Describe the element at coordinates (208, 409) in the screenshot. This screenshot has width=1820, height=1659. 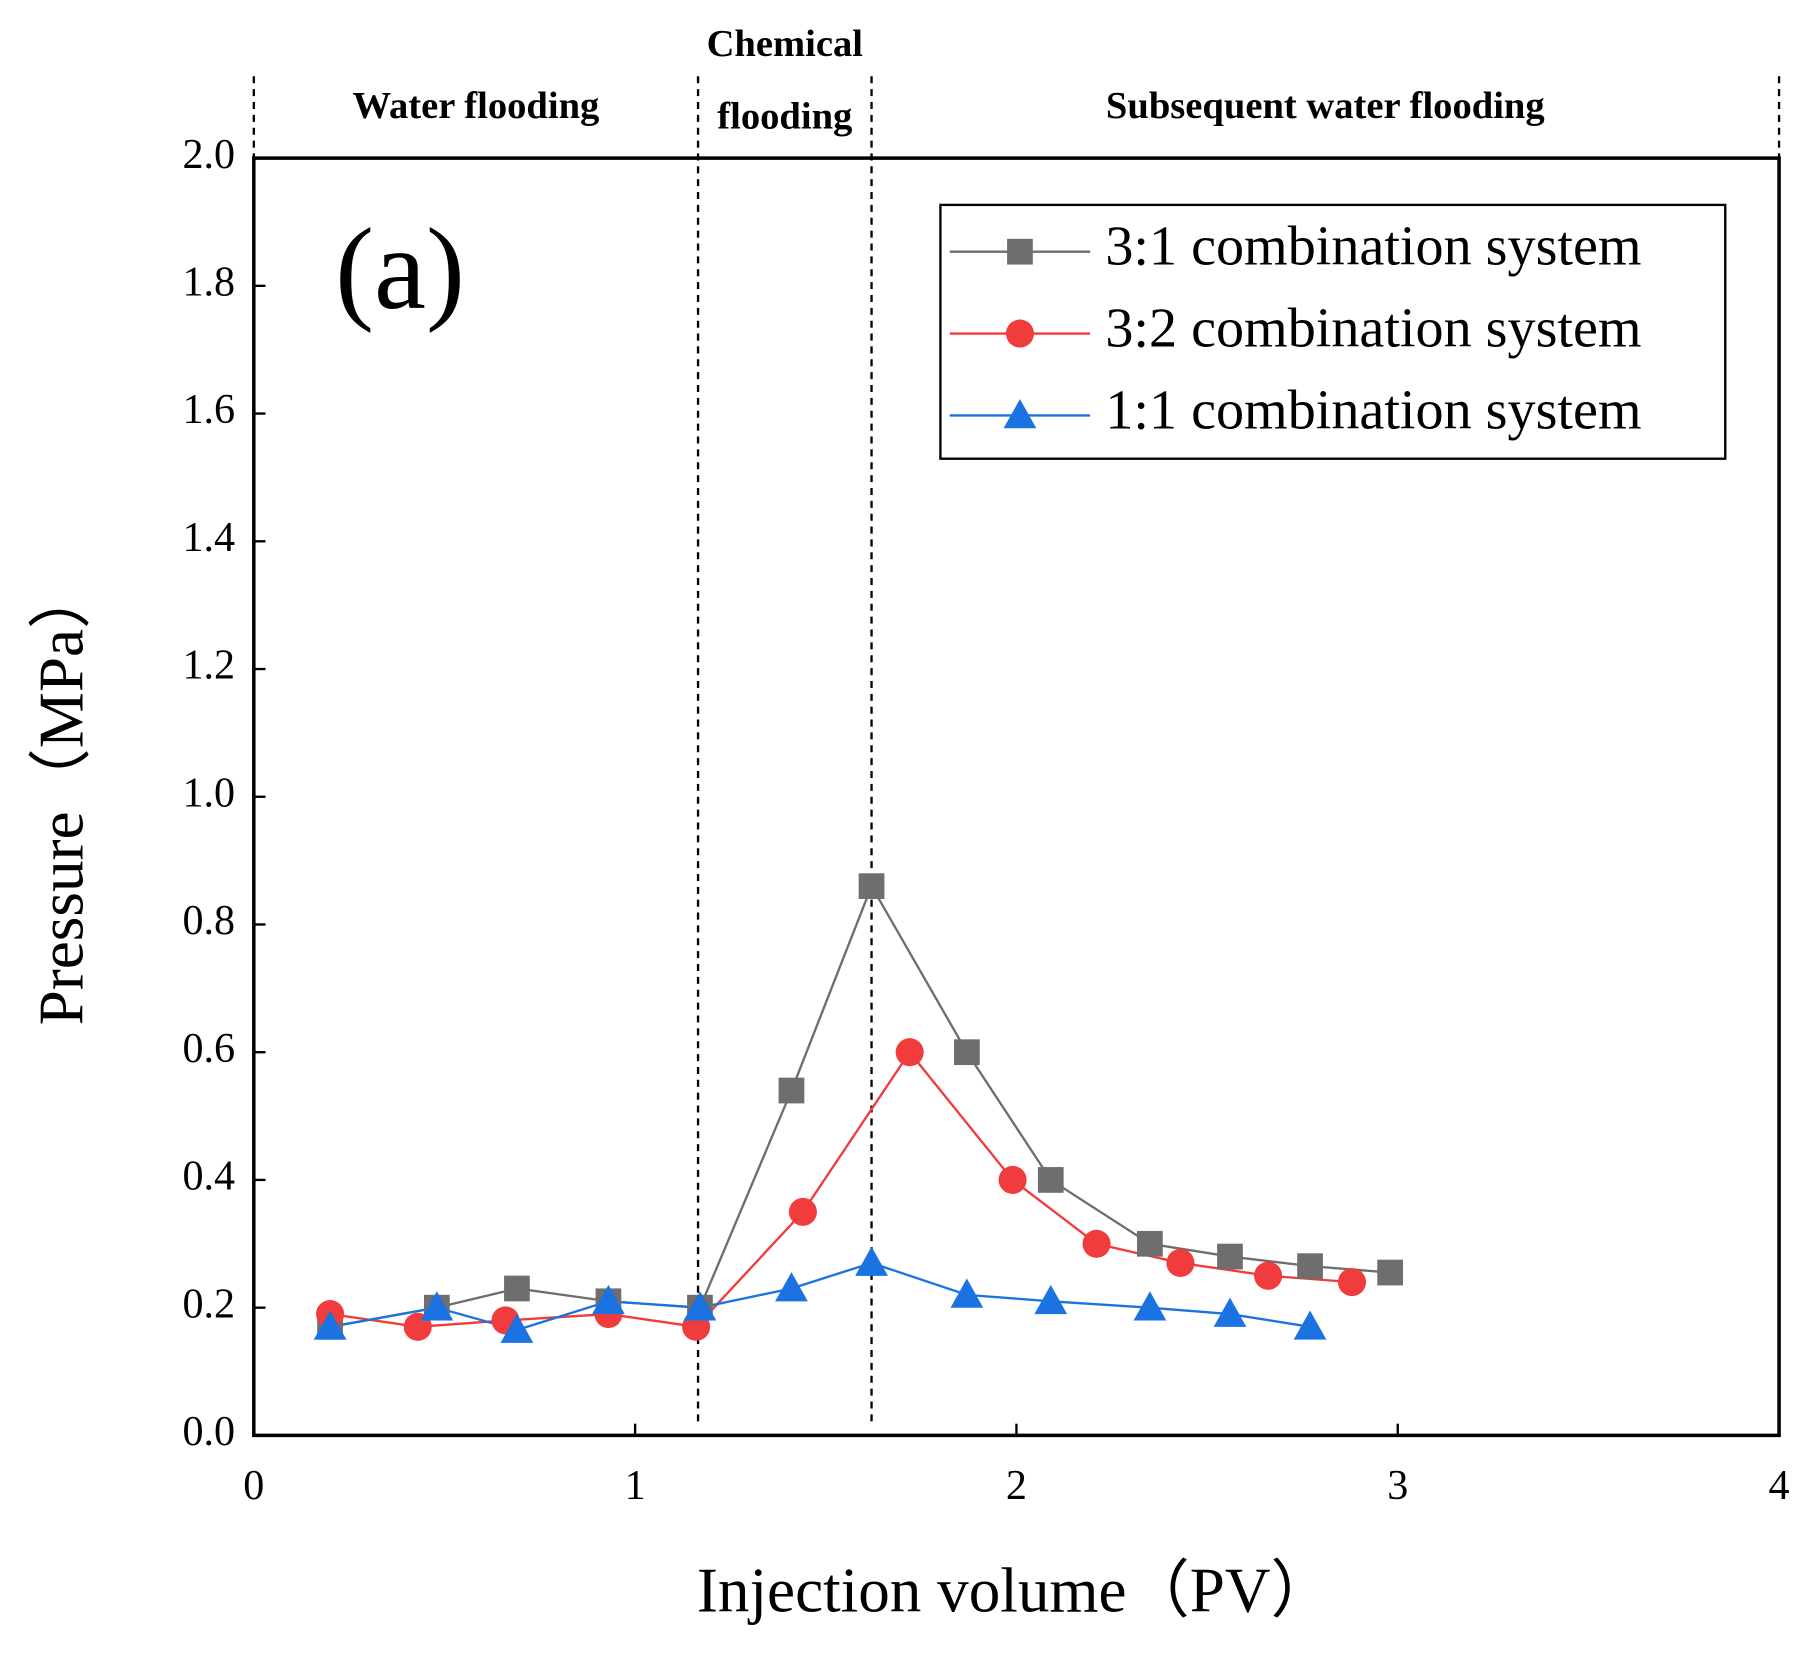
I see `y-tick-label: 1.6` at that location.